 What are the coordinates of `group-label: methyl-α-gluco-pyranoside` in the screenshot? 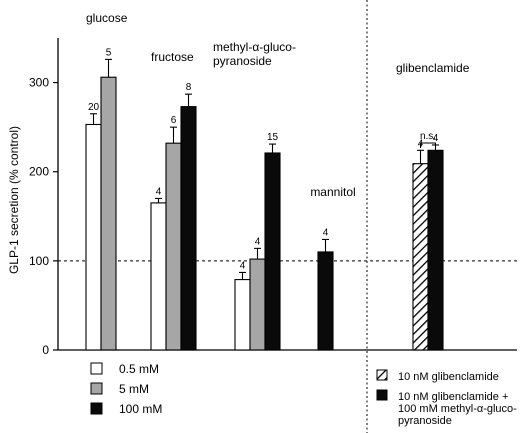 It's located at (254, 54).